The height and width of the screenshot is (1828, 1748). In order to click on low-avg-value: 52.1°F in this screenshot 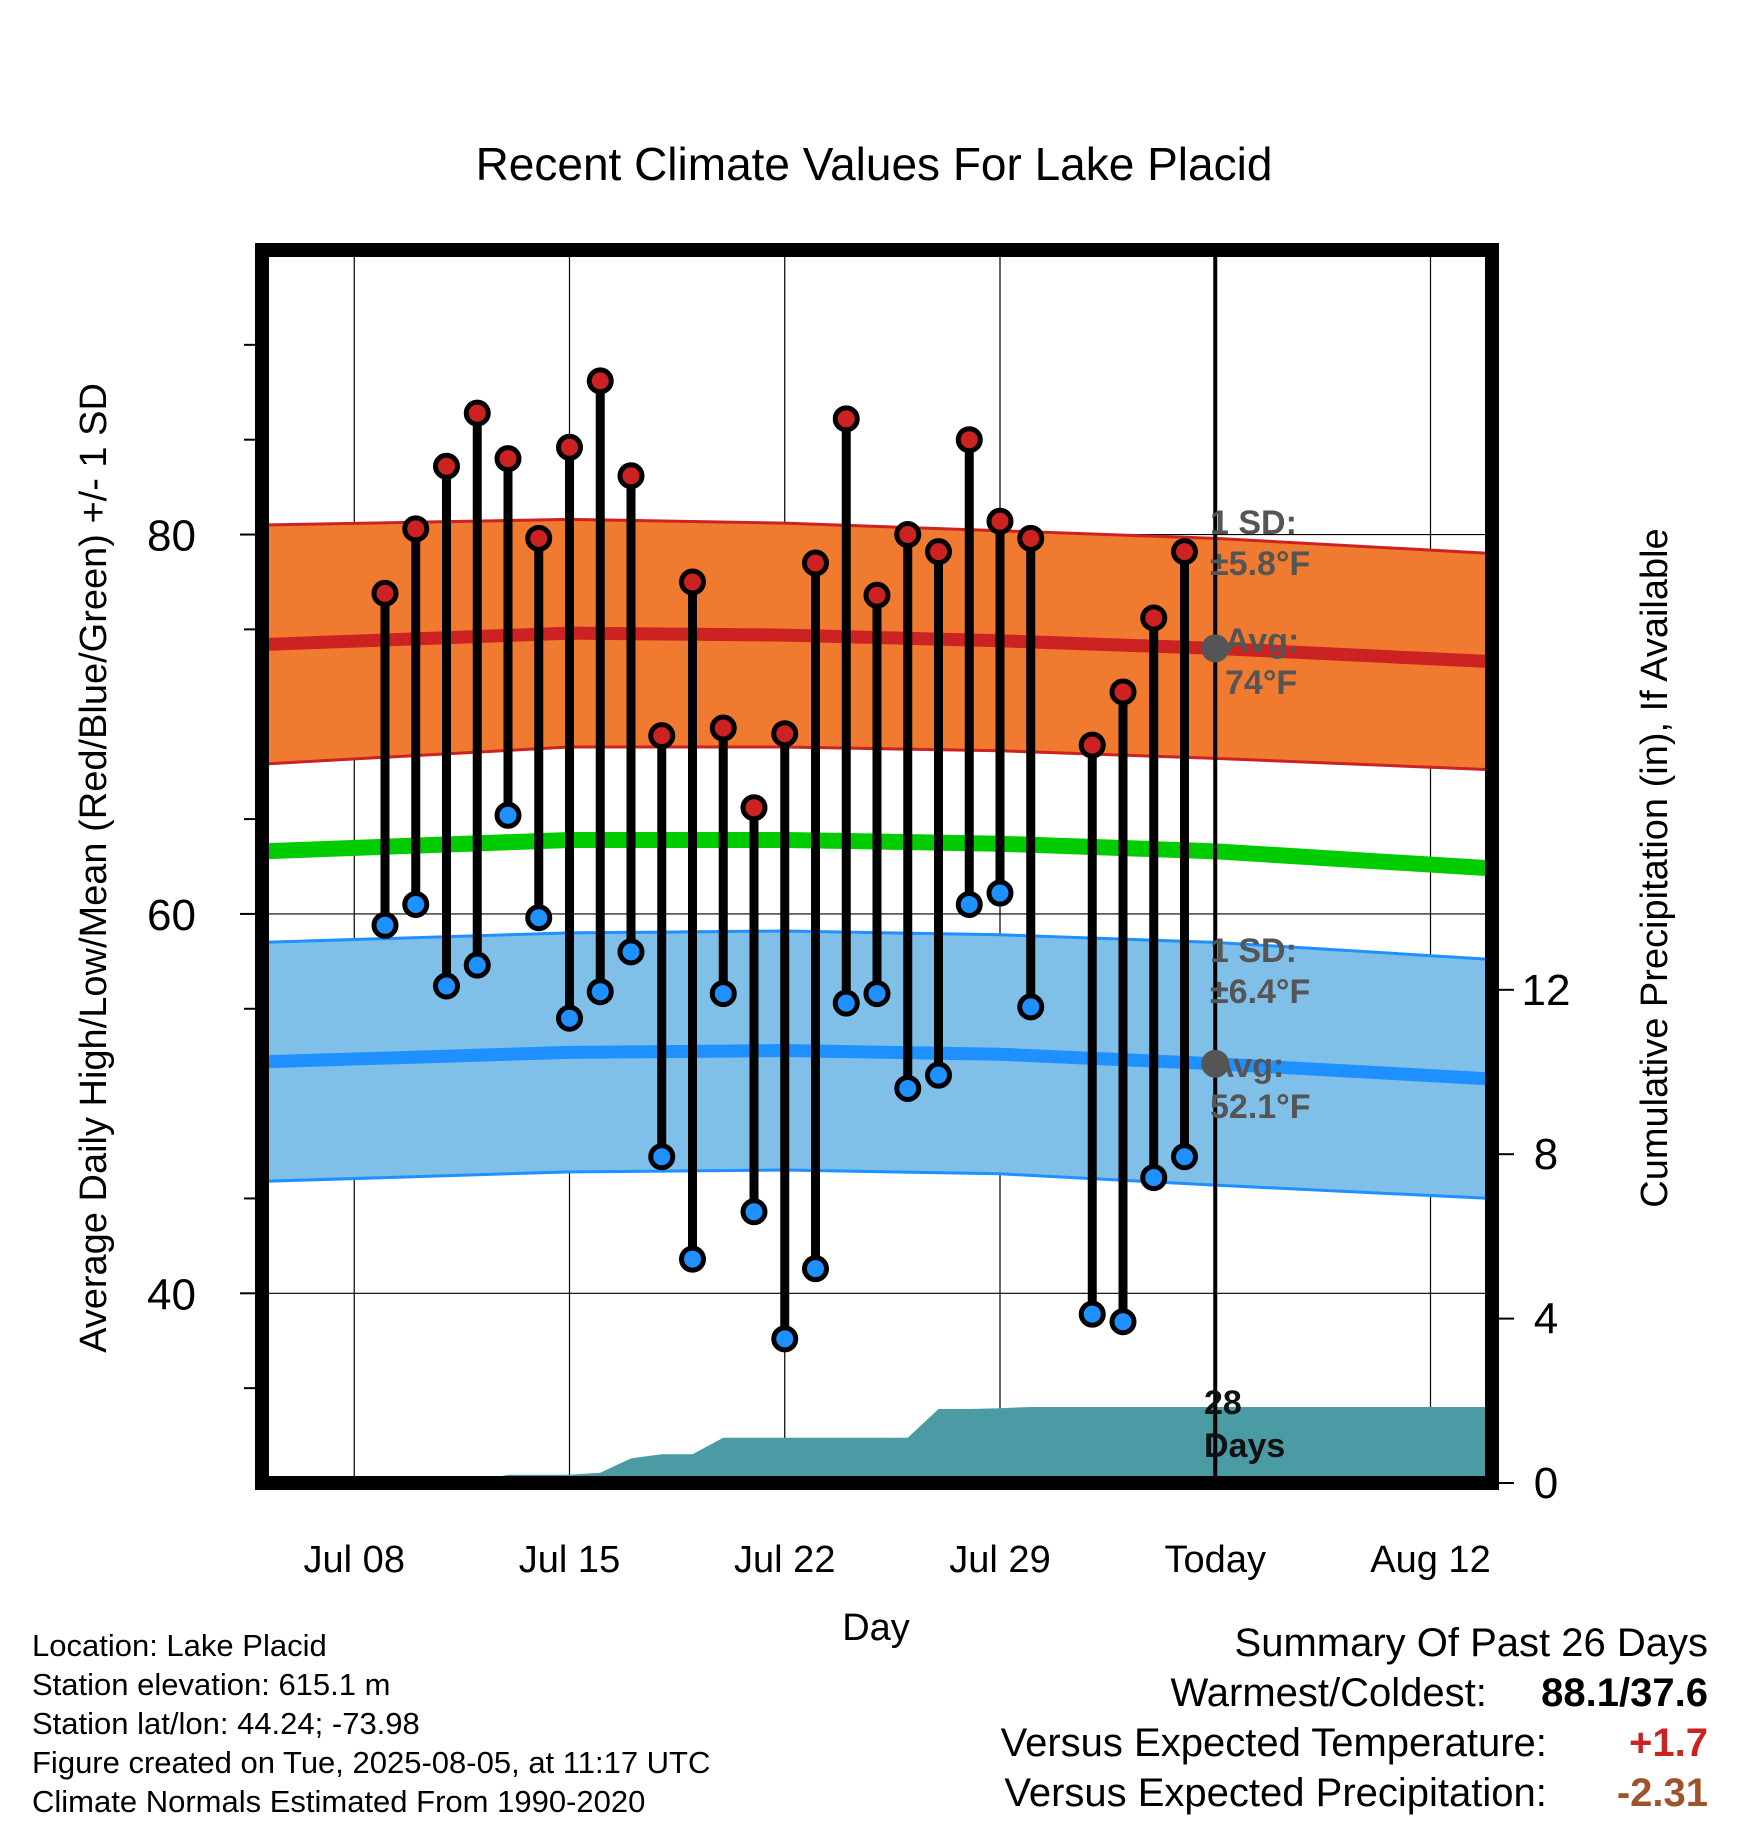, I will do `click(1260, 1107)`.